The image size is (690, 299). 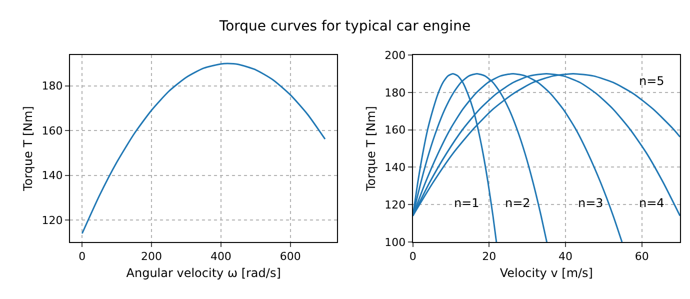 What do you see at coordinates (651, 81) in the screenshot?
I see `annotation: n=5` at bounding box center [651, 81].